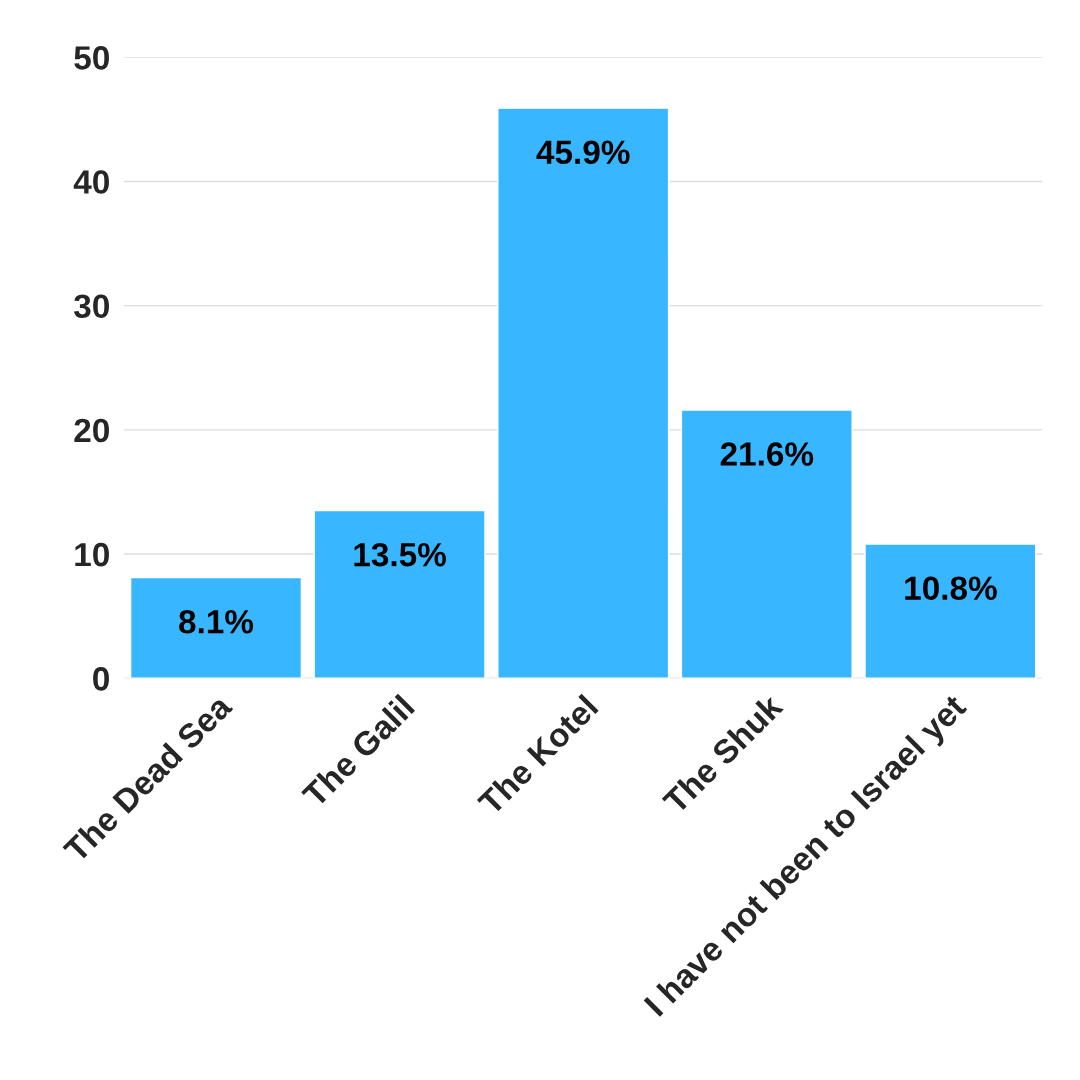 The width and height of the screenshot is (1080, 1080). What do you see at coordinates (216, 621) in the screenshot?
I see `data-label: 8.1%` at bounding box center [216, 621].